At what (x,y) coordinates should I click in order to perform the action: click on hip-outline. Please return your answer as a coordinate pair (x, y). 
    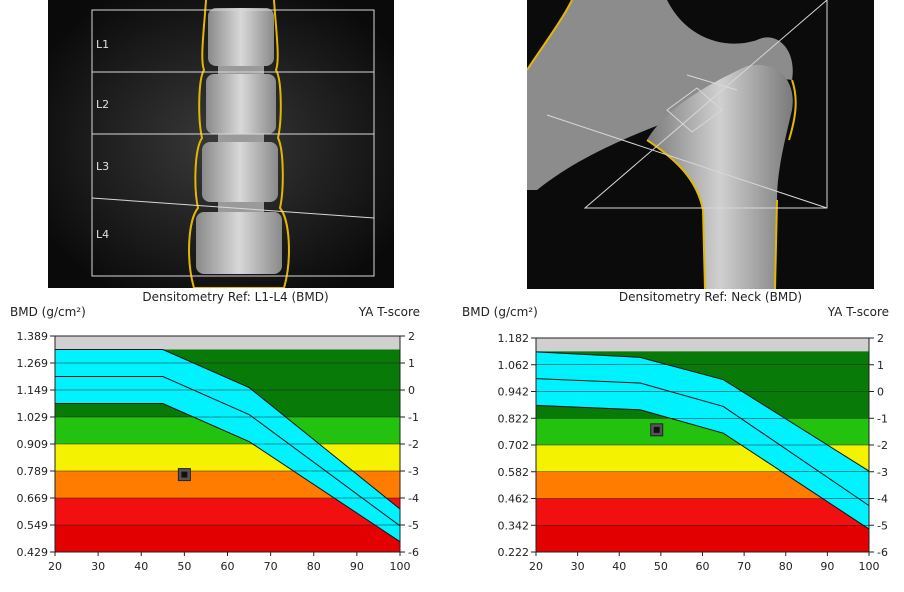
    Looking at the image, I should click on (662, 144).